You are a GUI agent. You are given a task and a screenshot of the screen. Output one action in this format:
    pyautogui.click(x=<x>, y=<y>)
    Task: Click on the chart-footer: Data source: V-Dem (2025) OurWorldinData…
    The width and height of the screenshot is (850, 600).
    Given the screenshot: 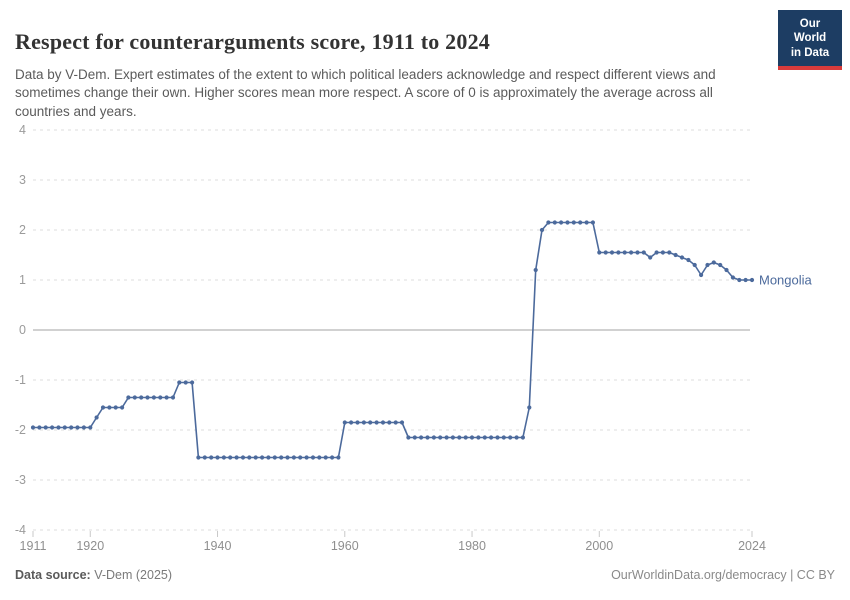 What is the action you would take?
    pyautogui.click(x=425, y=575)
    